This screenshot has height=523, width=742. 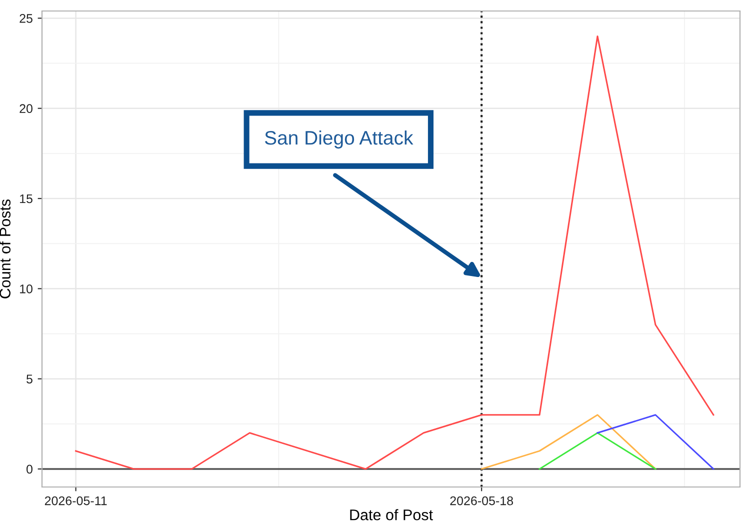 What do you see at coordinates (75, 501) in the screenshot?
I see `x-tick-label: 2026-05-11` at bounding box center [75, 501].